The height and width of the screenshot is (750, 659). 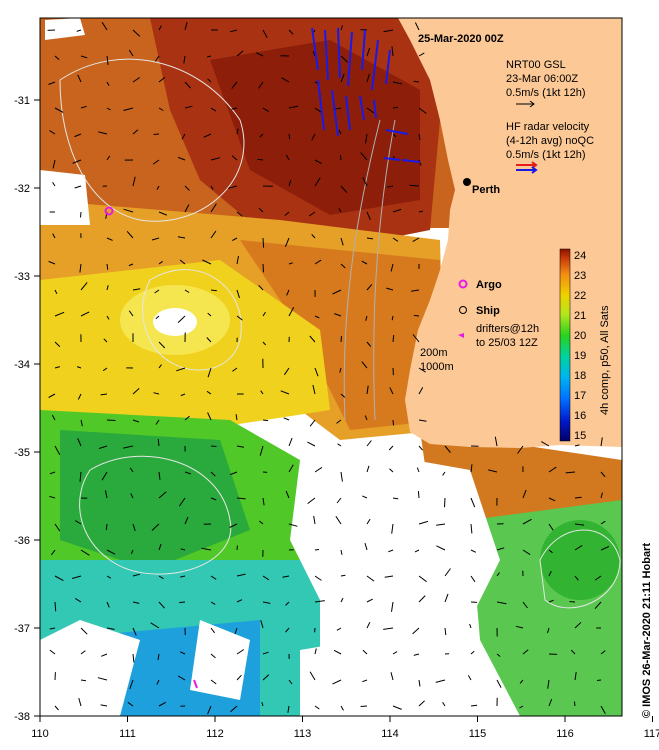 I want to click on y-tick-label: -37, so click(x=22, y=629).